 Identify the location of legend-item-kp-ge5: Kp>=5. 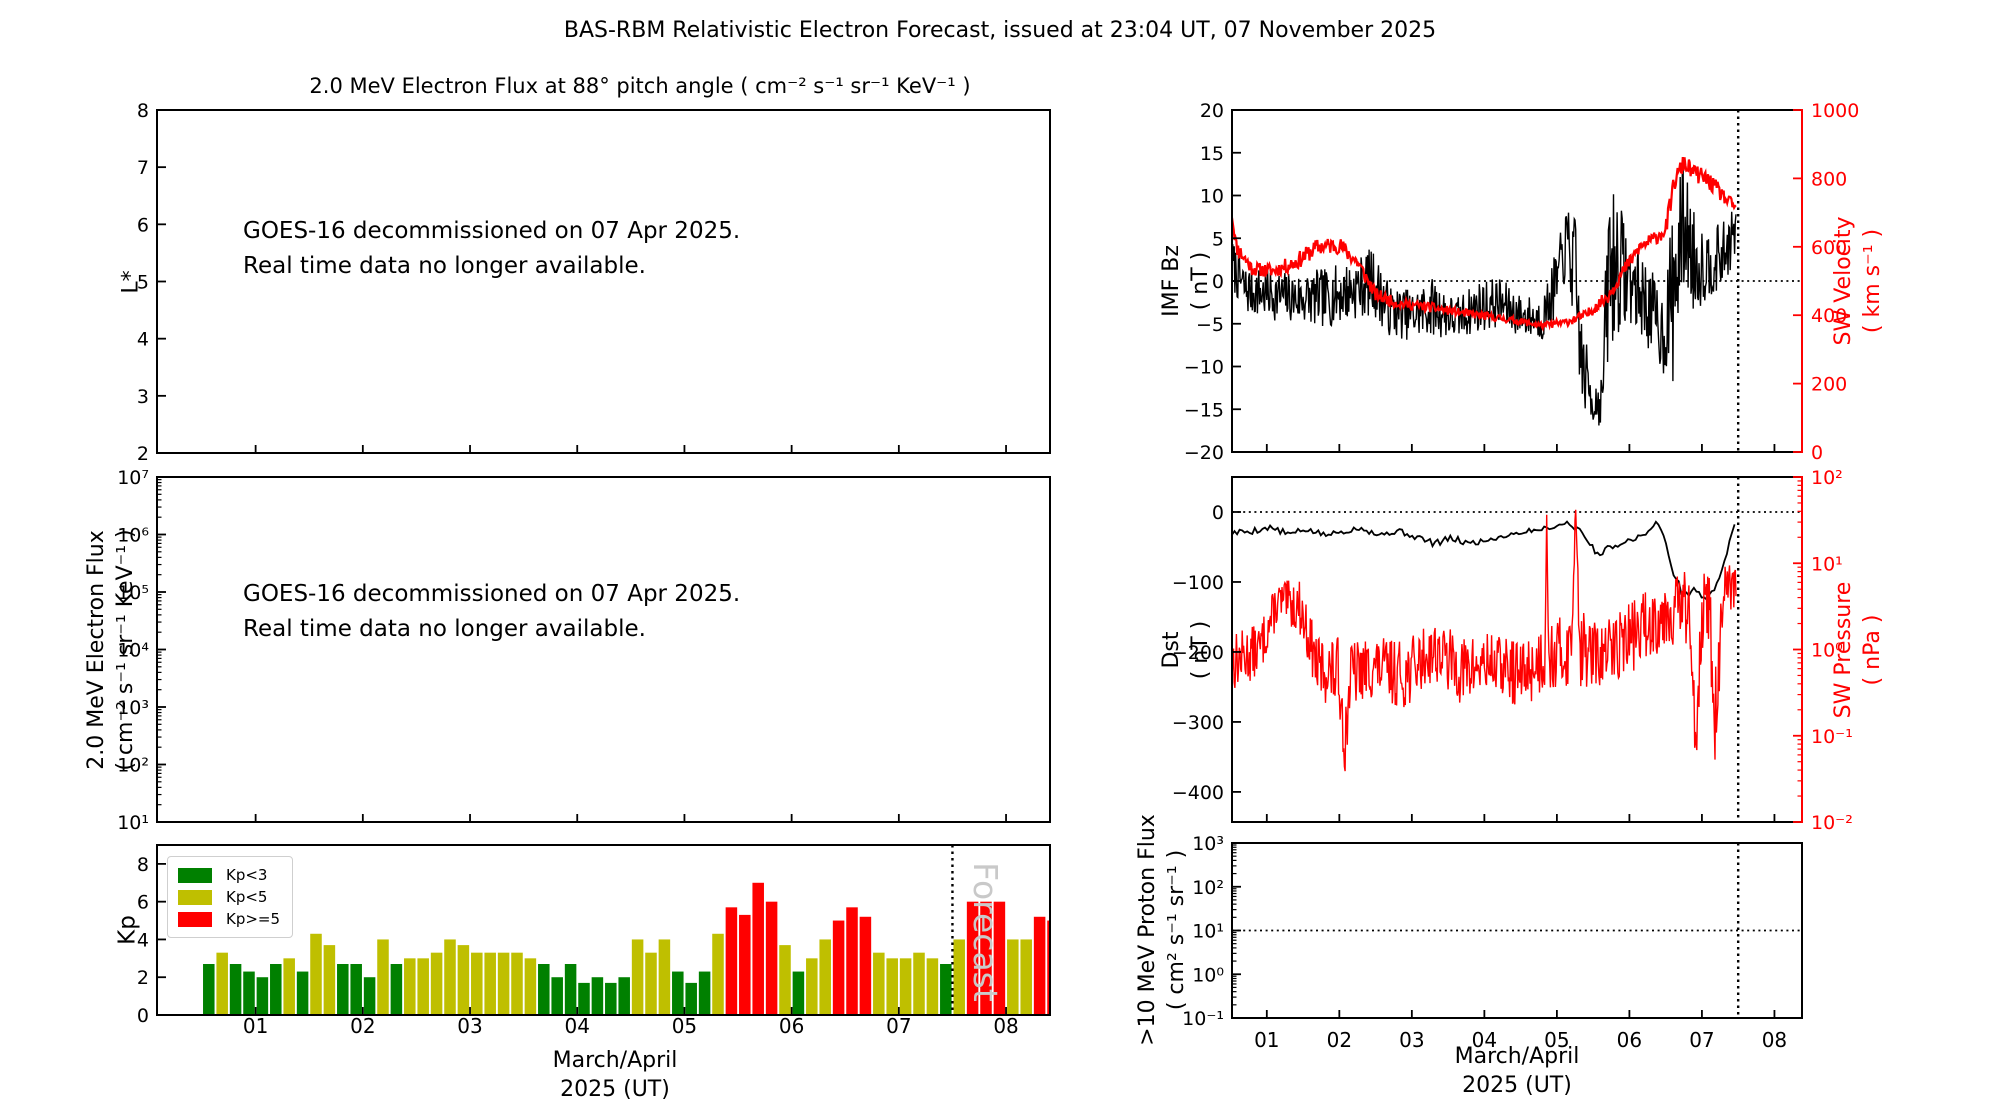
(229, 919).